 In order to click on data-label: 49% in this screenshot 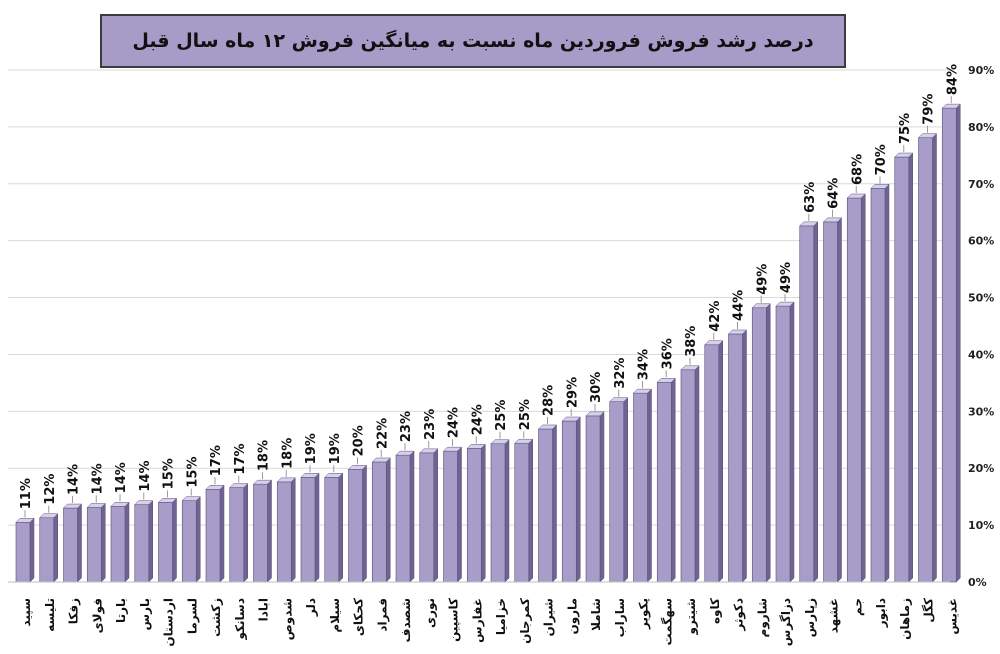, I will do `click(762, 279)`.